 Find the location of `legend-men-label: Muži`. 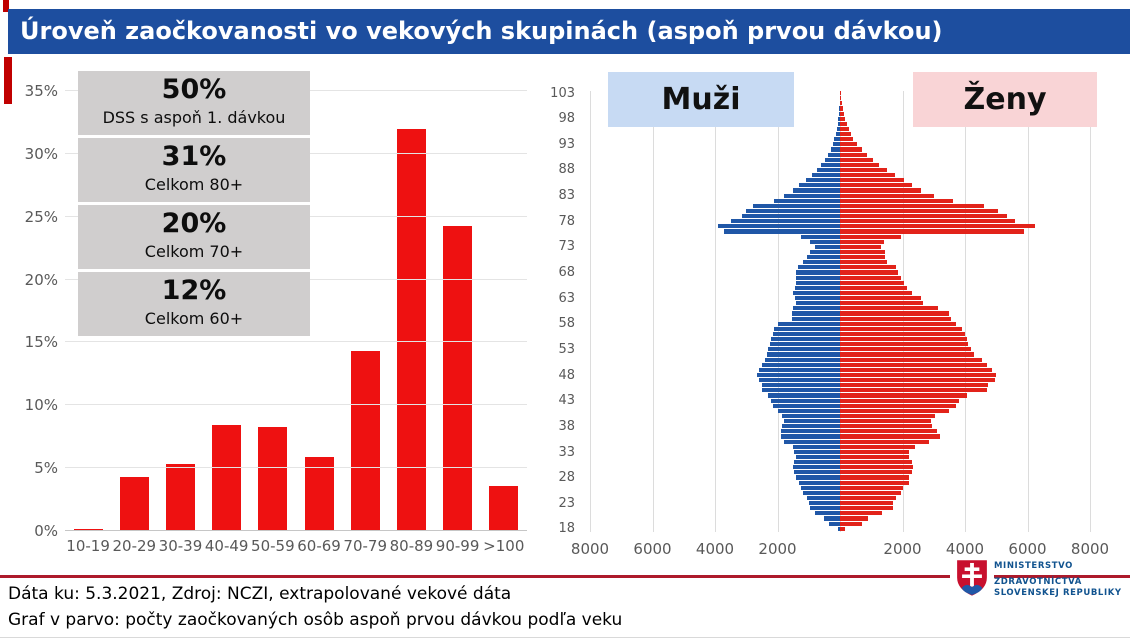

legend-men-label: Muži is located at coordinates (701, 99).